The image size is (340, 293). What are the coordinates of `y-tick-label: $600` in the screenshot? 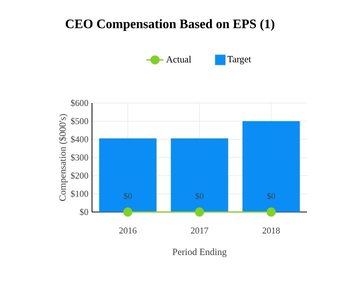 It's located at (79, 103).